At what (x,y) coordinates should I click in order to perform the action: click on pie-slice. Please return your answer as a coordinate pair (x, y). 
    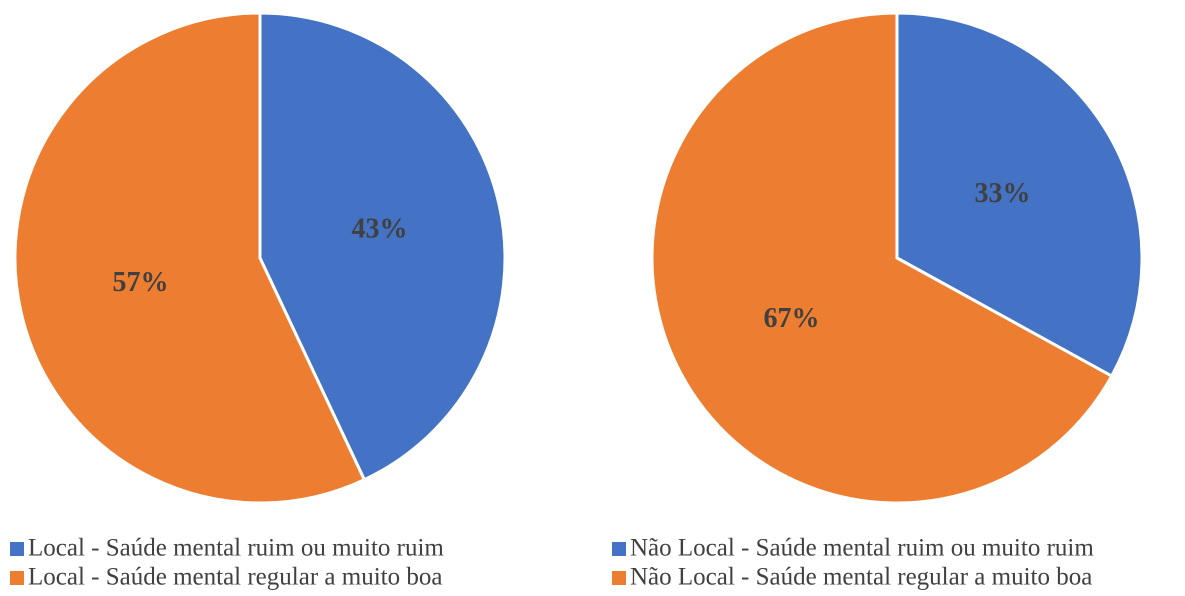
    Looking at the image, I should click on (1019, 195).